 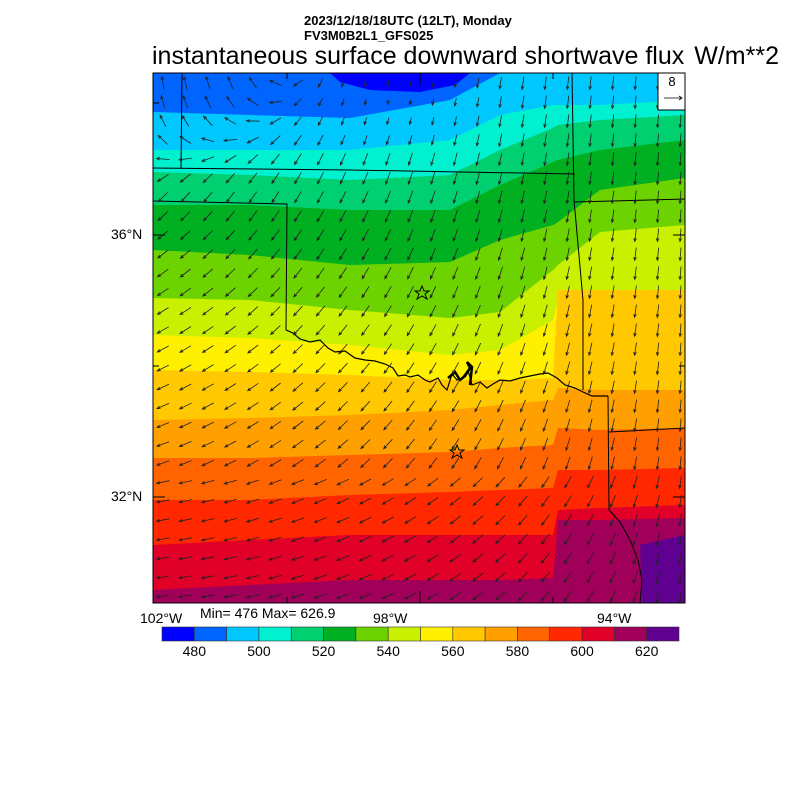 I want to click on colorbar-tick-label: 600, so click(x=582, y=651).